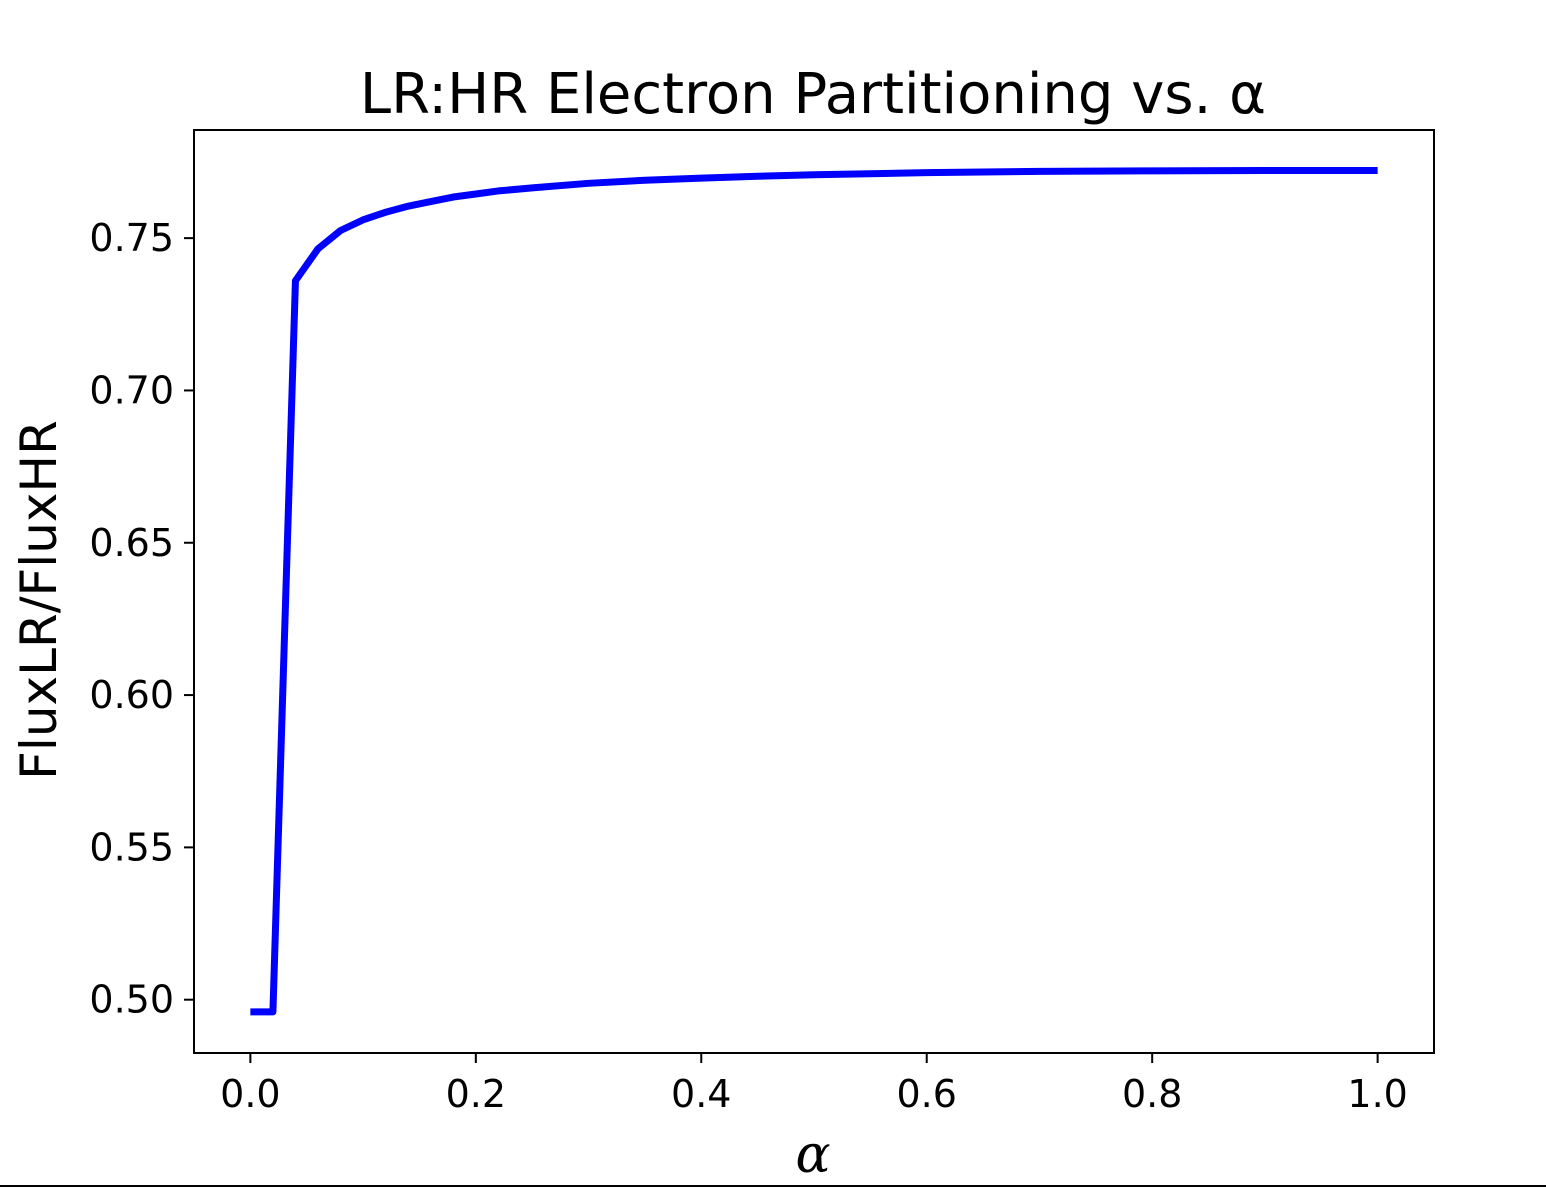 The width and height of the screenshot is (1546, 1188). Describe the element at coordinates (1377, 1094) in the screenshot. I see `x-tick-label: 1.0` at that location.